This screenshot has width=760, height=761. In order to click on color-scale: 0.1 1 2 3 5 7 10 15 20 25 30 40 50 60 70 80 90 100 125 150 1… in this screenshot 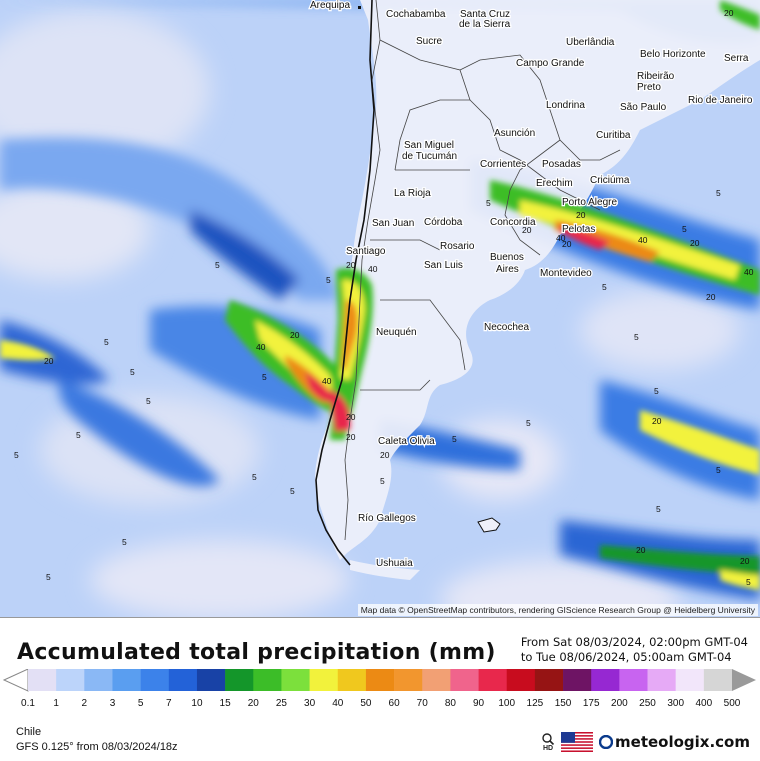, I will do `click(379, 689)`.